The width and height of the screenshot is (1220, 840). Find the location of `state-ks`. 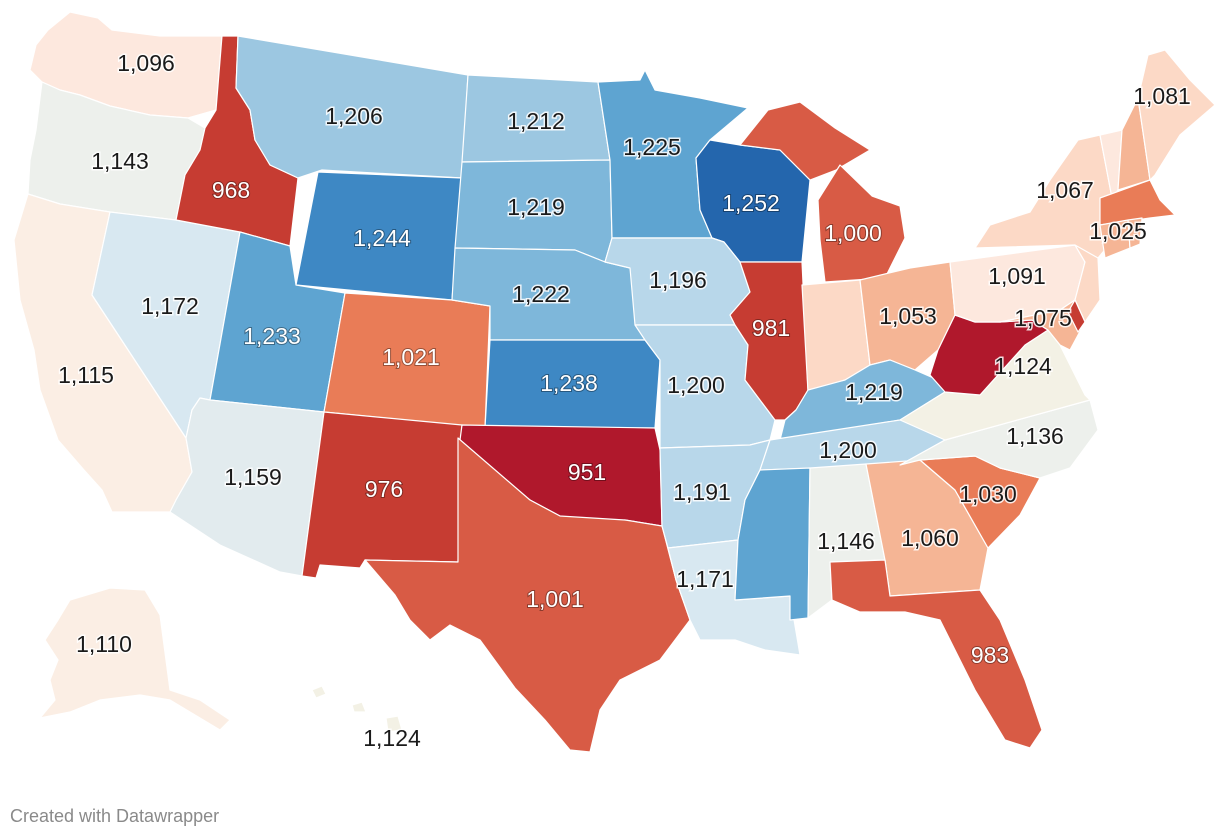

state-ks is located at coordinates (572, 384).